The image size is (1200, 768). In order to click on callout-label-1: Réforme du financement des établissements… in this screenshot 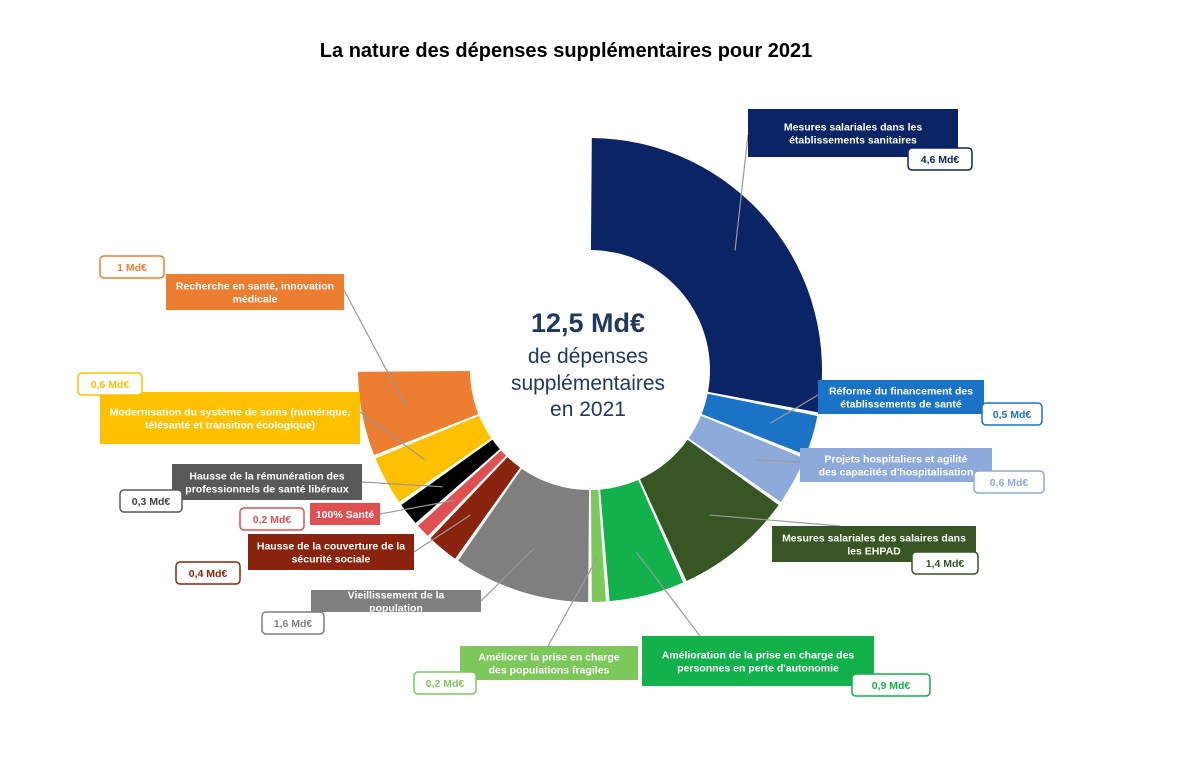, I will do `click(901, 398)`.